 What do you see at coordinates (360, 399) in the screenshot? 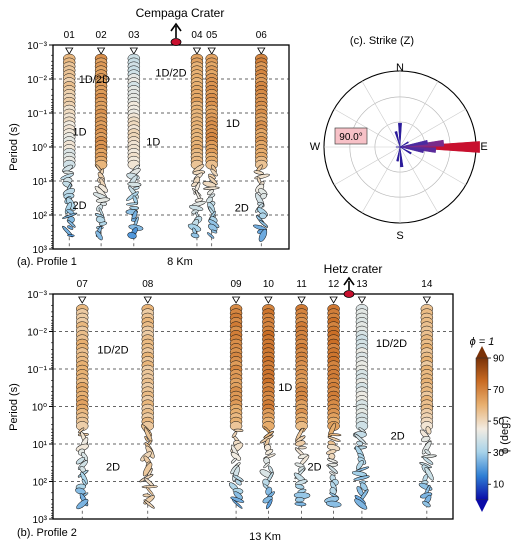
I see `station-13: 13` at bounding box center [360, 399].